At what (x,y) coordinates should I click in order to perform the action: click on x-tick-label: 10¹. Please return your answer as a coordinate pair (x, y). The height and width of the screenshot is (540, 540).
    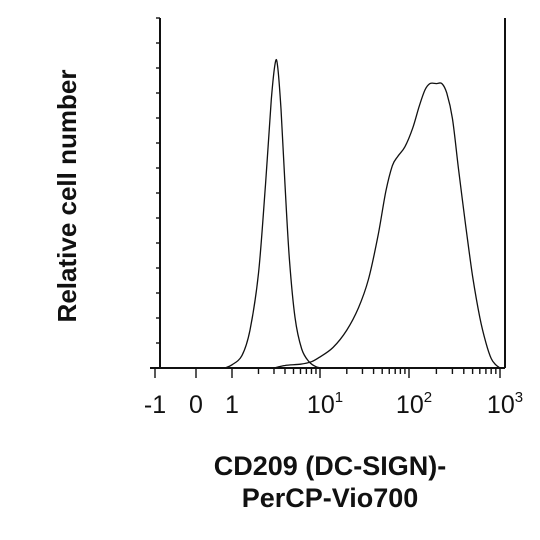
    Looking at the image, I should click on (325, 404).